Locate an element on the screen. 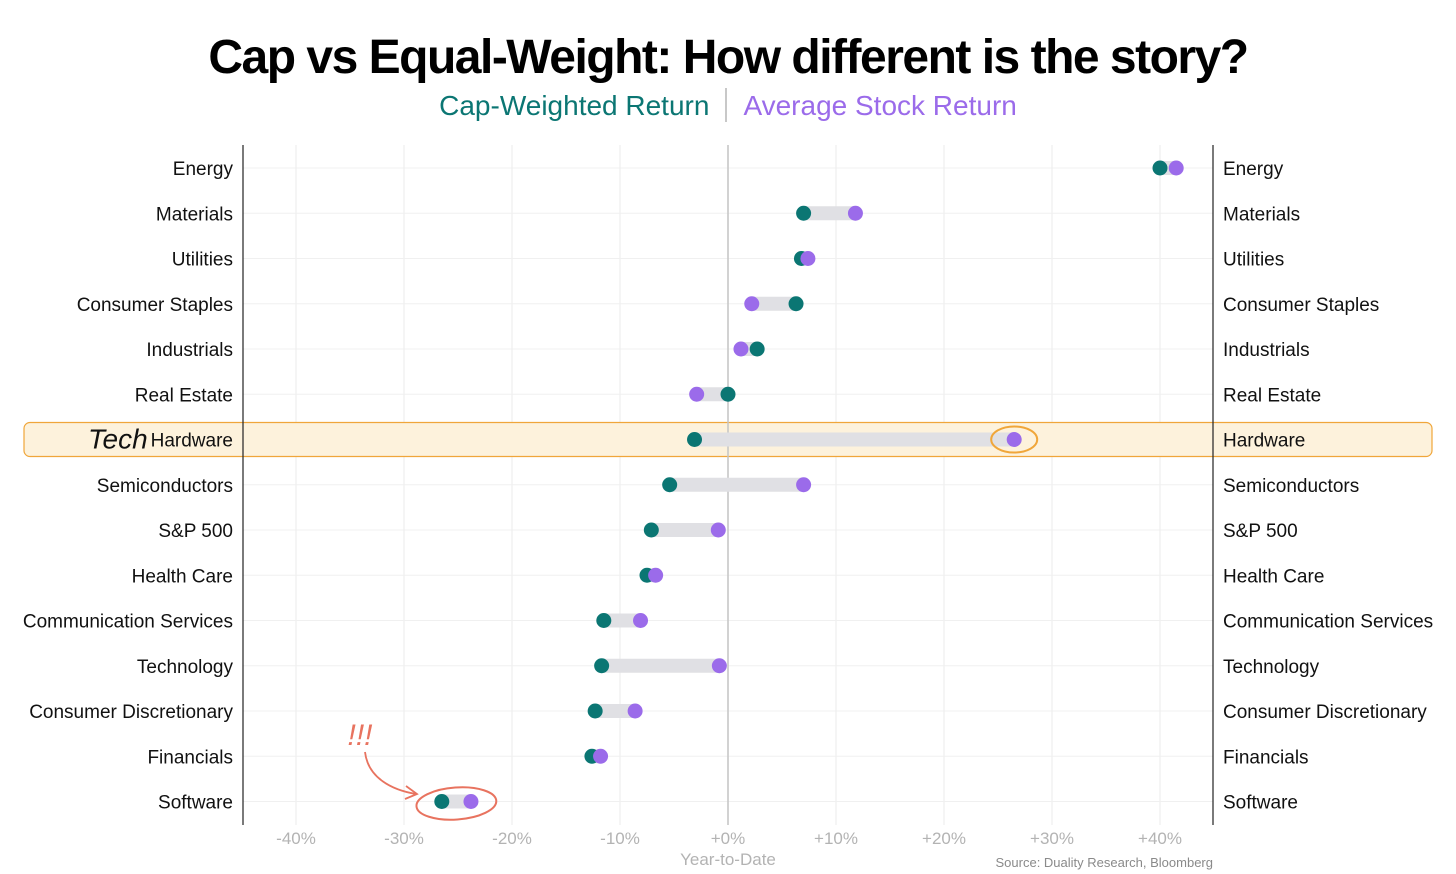 The height and width of the screenshot is (874, 1456). category-label-right: Health Care is located at coordinates (1273, 576).